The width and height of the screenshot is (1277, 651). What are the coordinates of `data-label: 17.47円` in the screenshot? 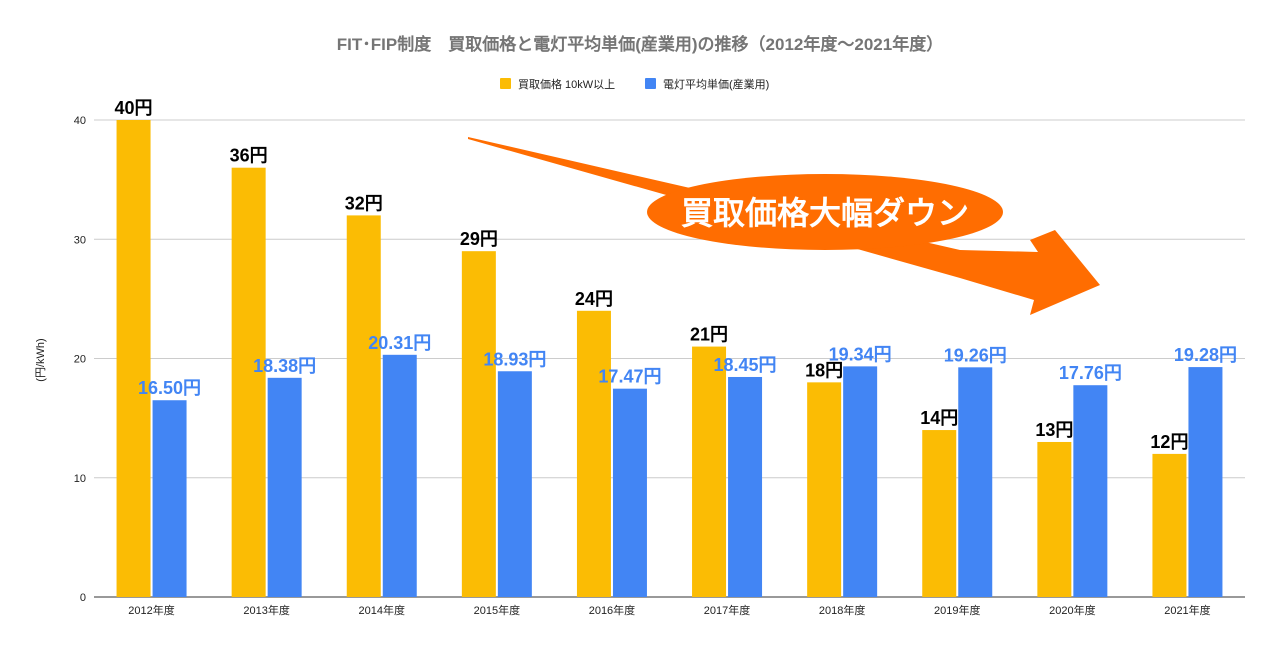 It's located at (629, 377).